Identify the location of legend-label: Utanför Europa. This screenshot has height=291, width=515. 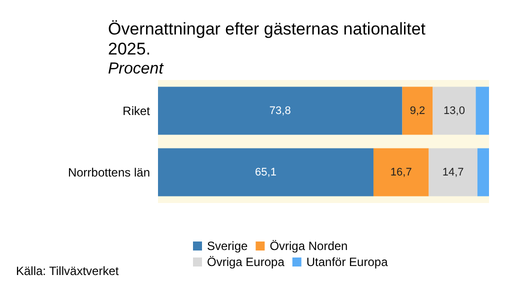
(347, 262).